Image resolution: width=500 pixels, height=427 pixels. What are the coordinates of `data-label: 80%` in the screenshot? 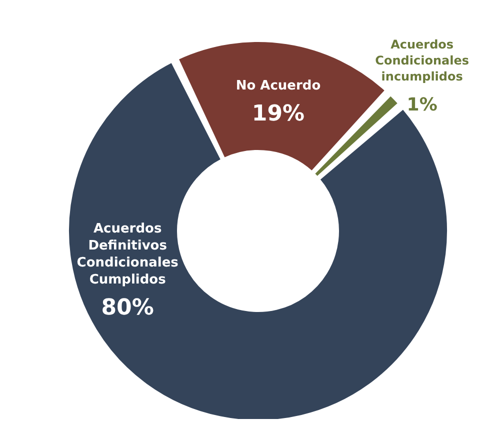 It's located at (127, 308).